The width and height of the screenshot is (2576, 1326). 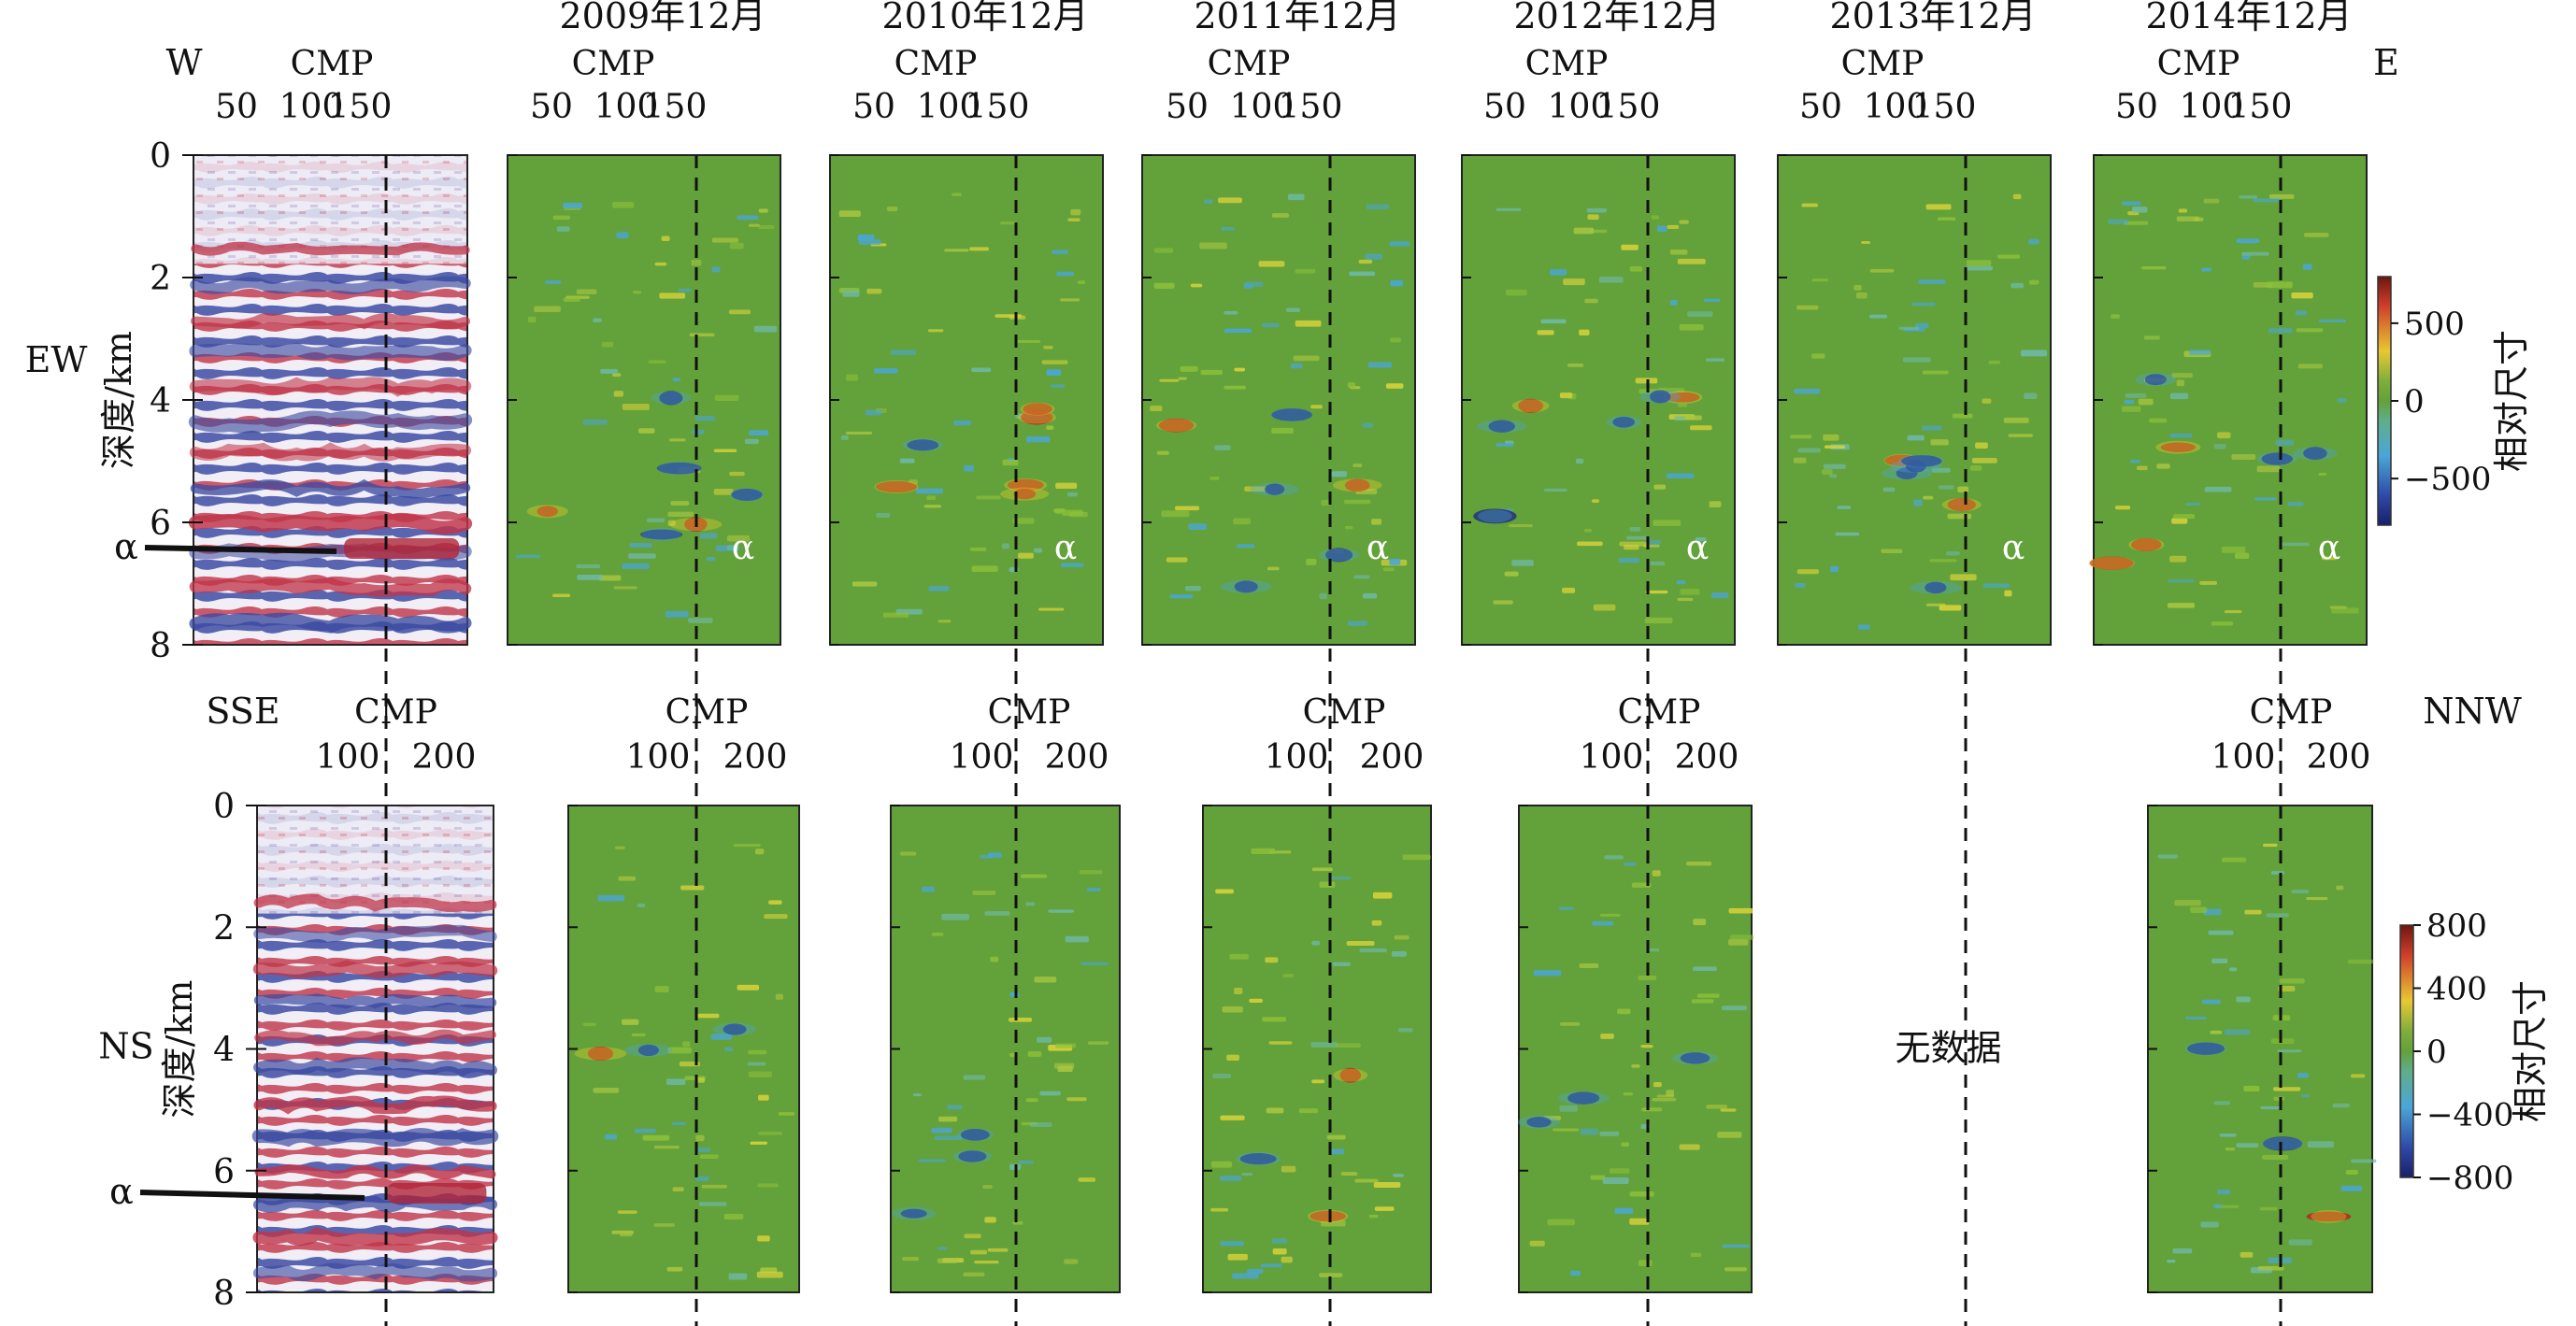 I want to click on ew-panel-5-difference-anomaly-halo, so click(x=1936, y=587).